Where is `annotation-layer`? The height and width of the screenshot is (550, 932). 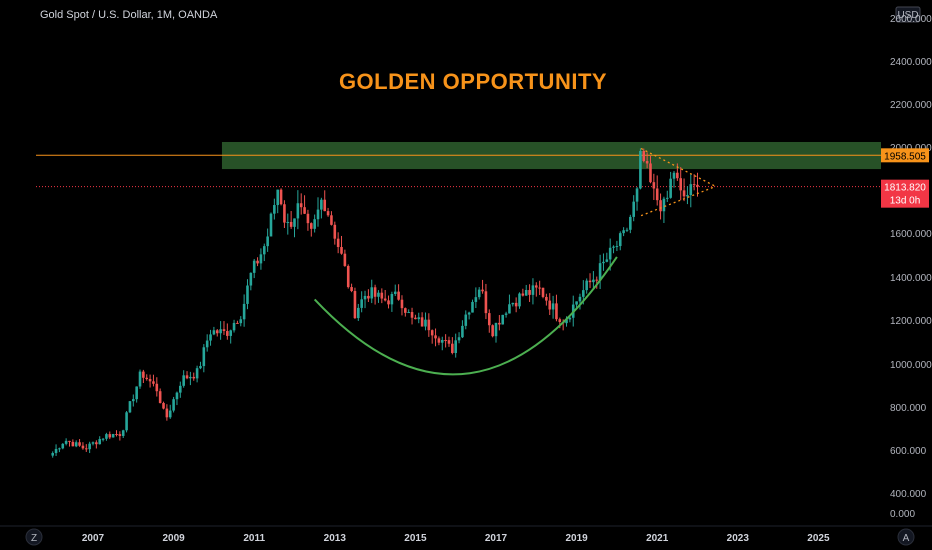
annotation-layer is located at coordinates (458, 164).